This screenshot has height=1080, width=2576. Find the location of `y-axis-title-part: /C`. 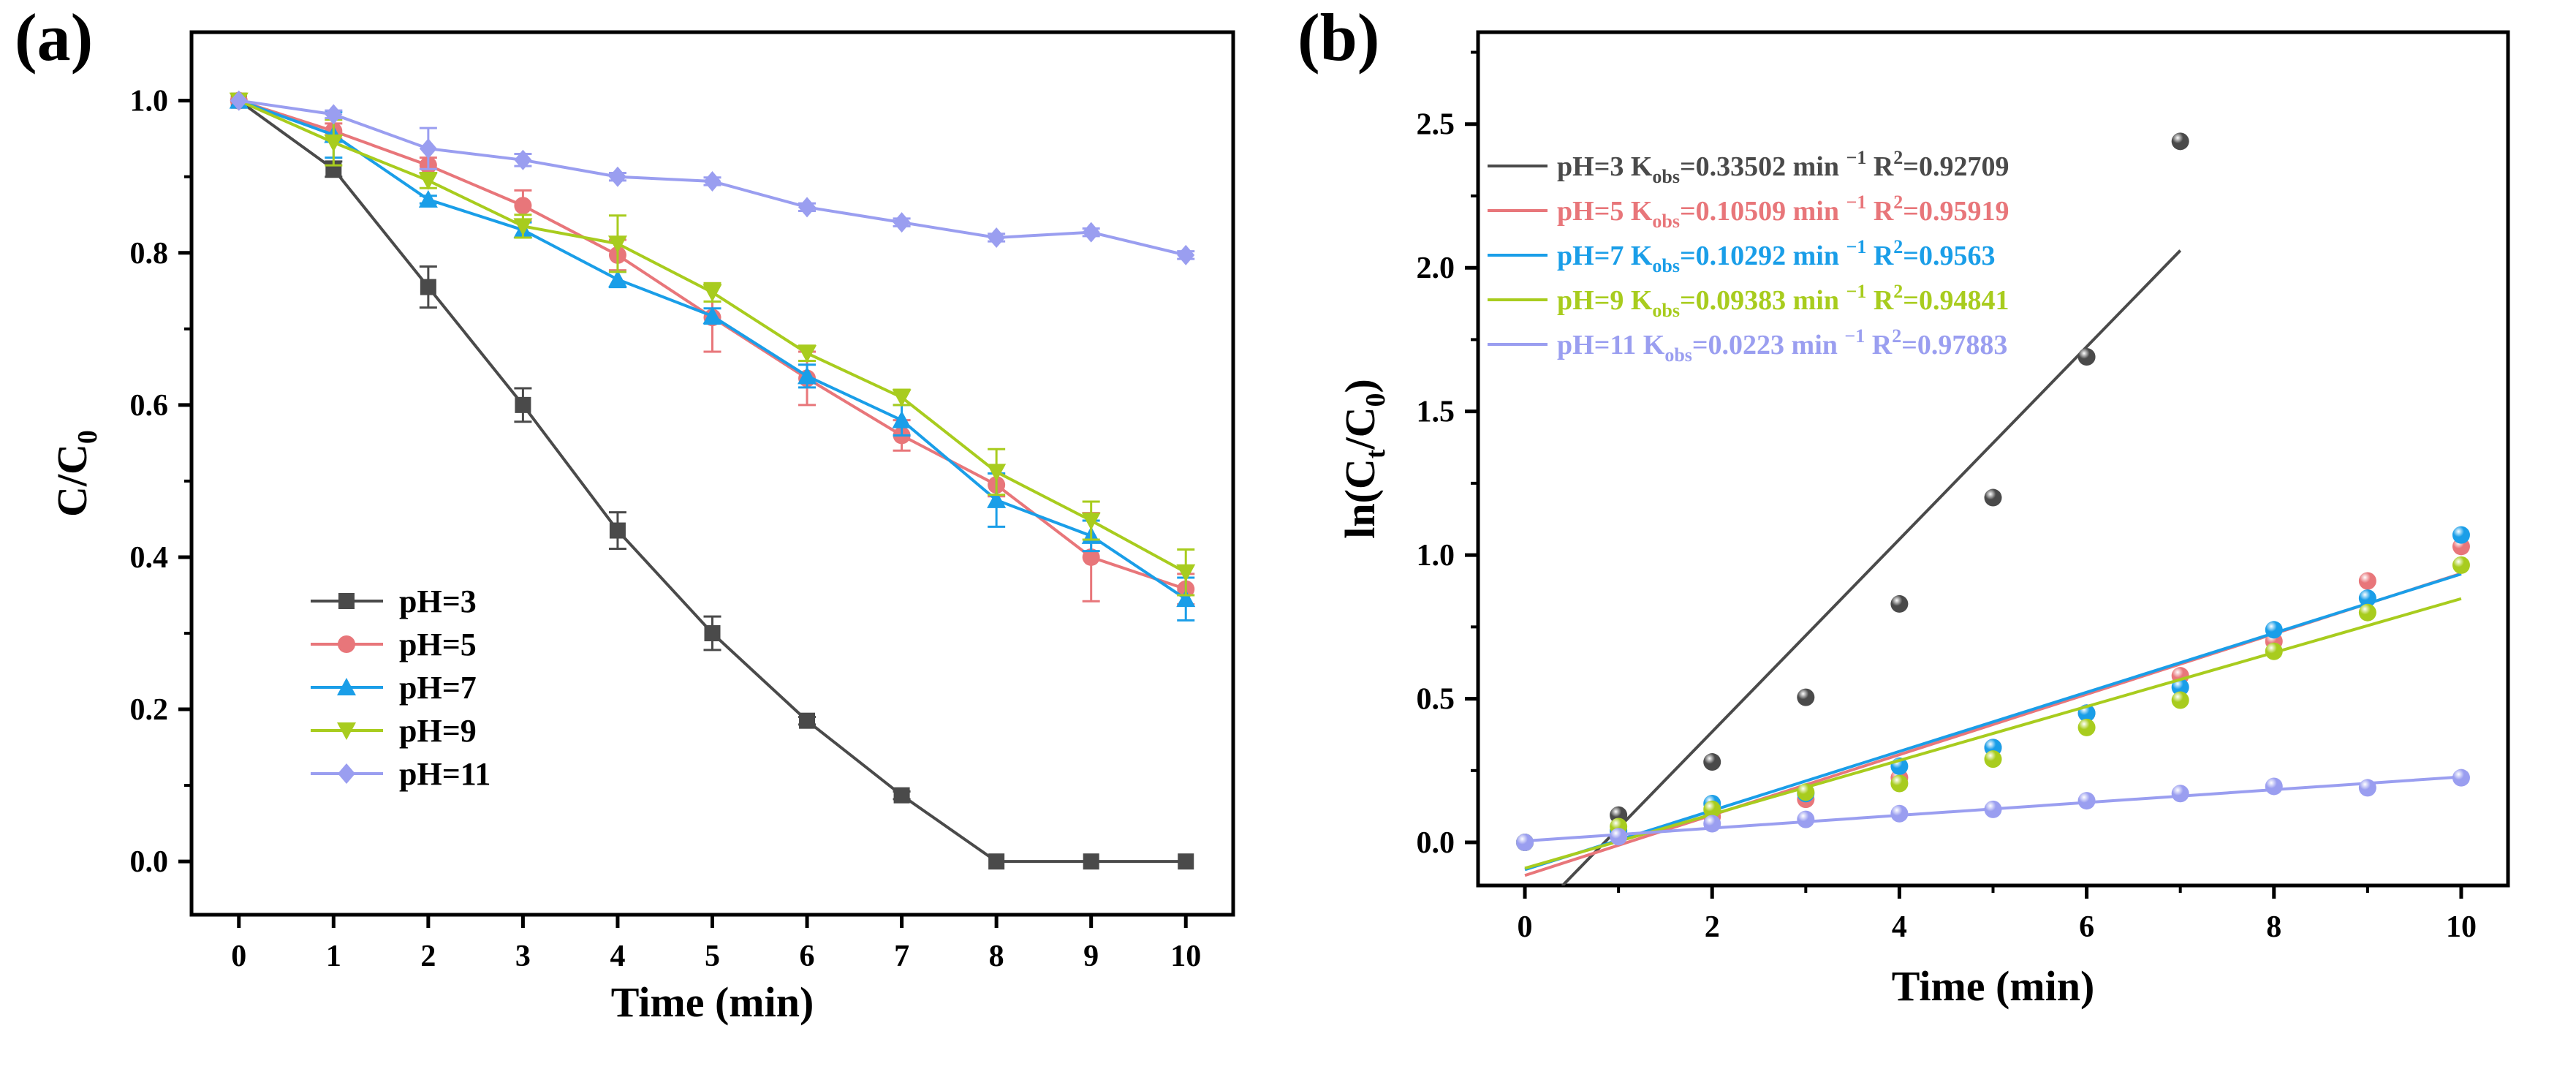

y-axis-title-part: /C is located at coordinates (1360, 429).